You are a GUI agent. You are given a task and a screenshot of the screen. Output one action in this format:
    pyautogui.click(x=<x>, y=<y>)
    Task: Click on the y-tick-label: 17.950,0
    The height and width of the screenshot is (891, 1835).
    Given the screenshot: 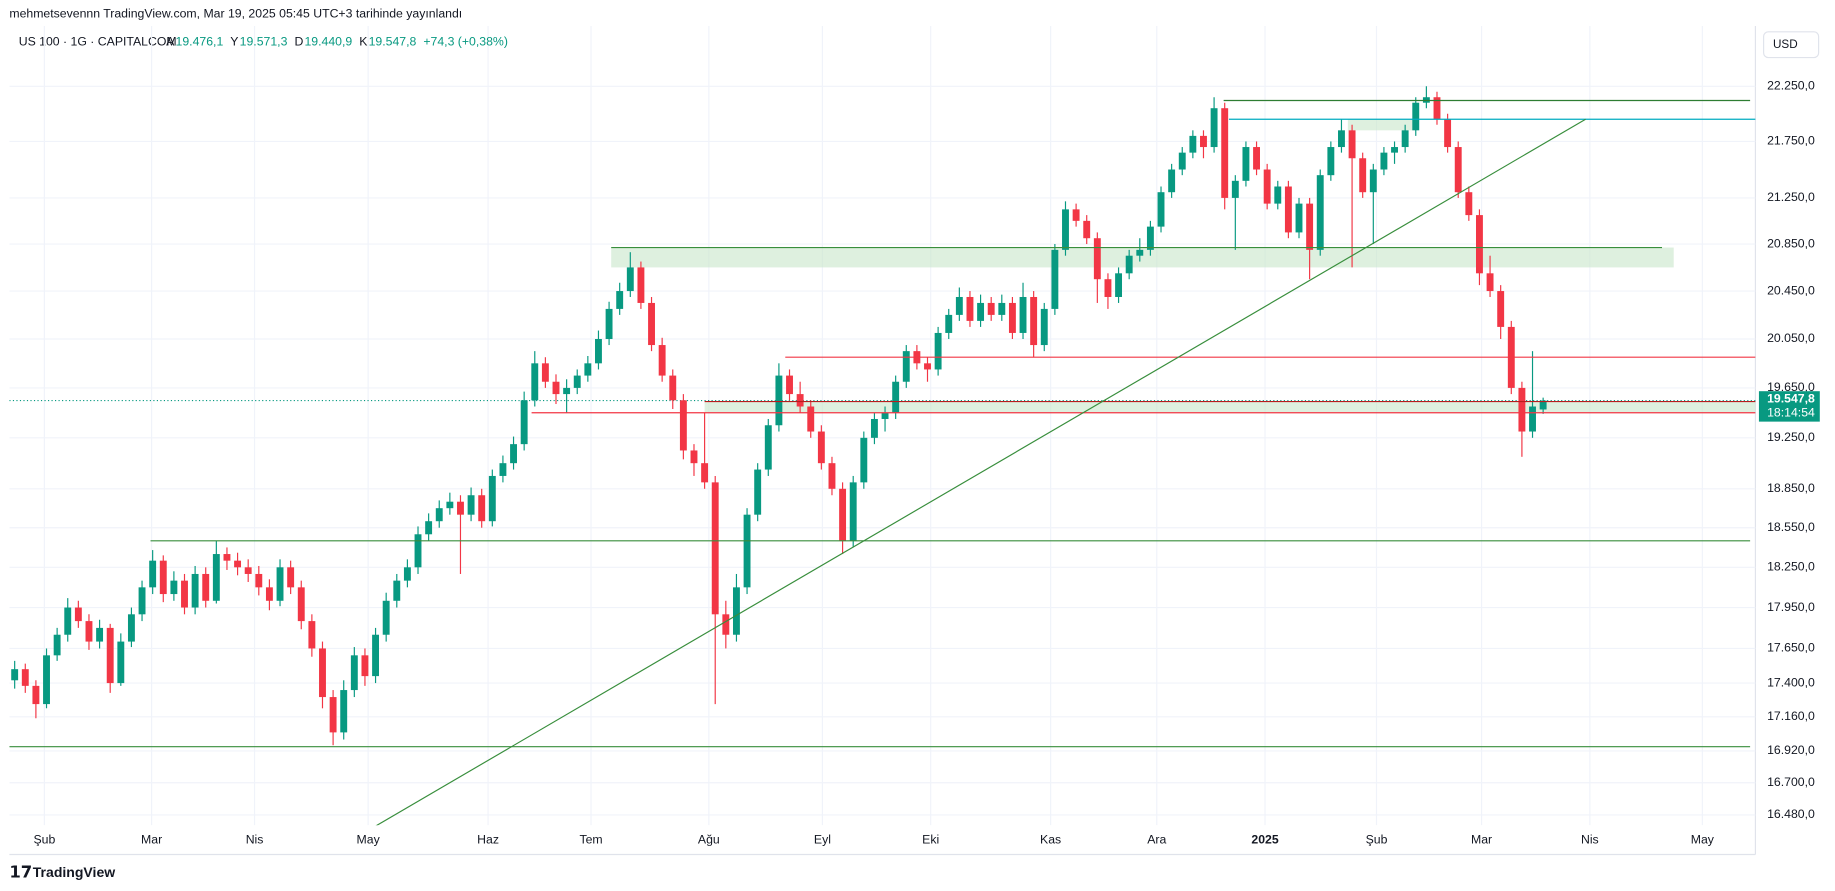 What is the action you would take?
    pyautogui.click(x=1791, y=607)
    